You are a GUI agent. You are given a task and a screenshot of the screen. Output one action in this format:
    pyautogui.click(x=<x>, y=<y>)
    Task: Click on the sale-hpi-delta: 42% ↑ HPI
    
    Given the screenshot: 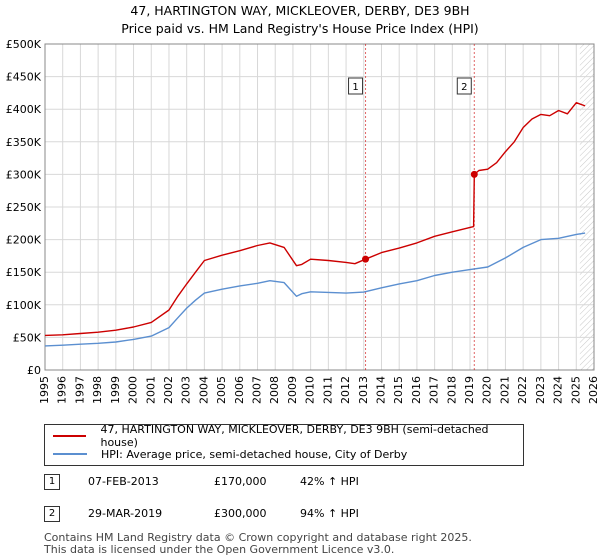 What is the action you would take?
    pyautogui.click(x=329, y=481)
    